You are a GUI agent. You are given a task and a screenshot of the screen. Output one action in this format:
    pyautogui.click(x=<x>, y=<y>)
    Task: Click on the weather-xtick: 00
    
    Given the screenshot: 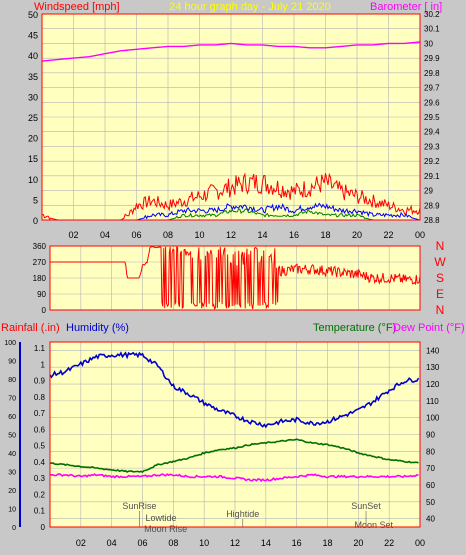 What is the action you would take?
    pyautogui.click(x=420, y=543)
    